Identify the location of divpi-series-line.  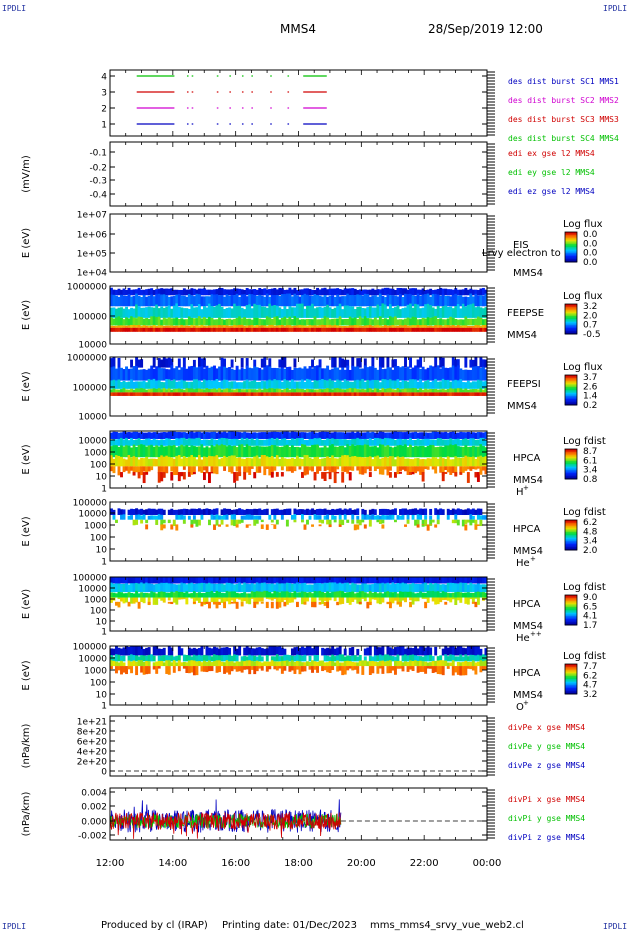
(225, 816).